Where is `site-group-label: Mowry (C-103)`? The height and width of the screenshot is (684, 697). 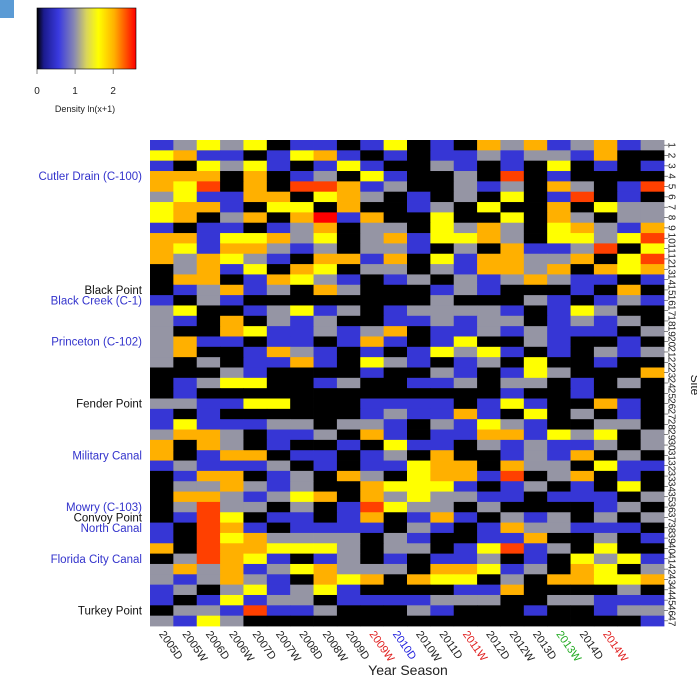
site-group-label: Mowry (C-103) is located at coordinates (104, 508).